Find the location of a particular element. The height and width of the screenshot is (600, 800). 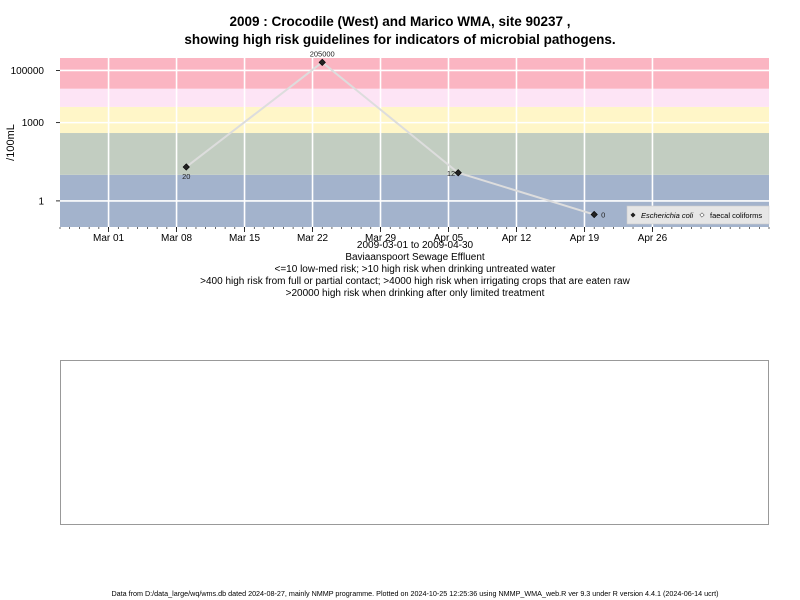

x-tick-label: Apr 12 is located at coordinates (517, 238).